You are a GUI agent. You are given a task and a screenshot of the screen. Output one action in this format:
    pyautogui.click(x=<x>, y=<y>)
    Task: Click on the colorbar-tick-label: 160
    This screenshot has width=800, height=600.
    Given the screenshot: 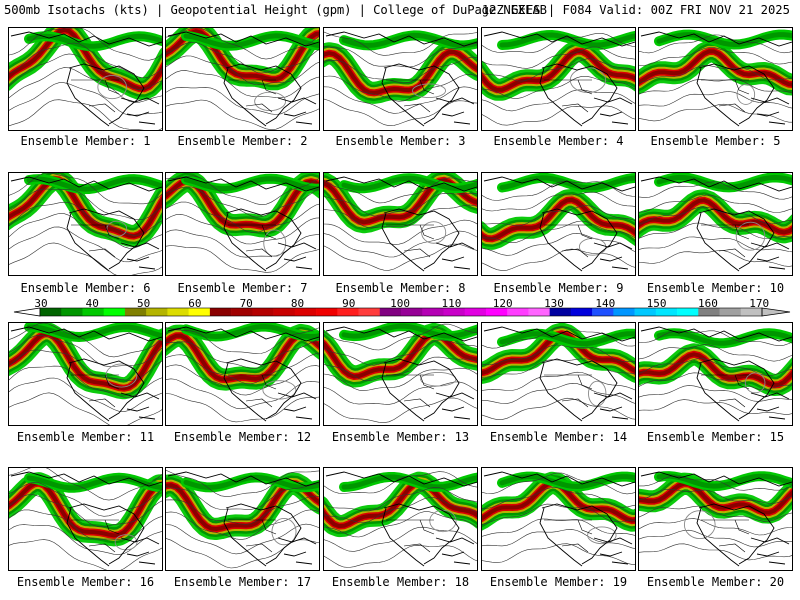 What is the action you would take?
    pyautogui.click(x=707, y=303)
    